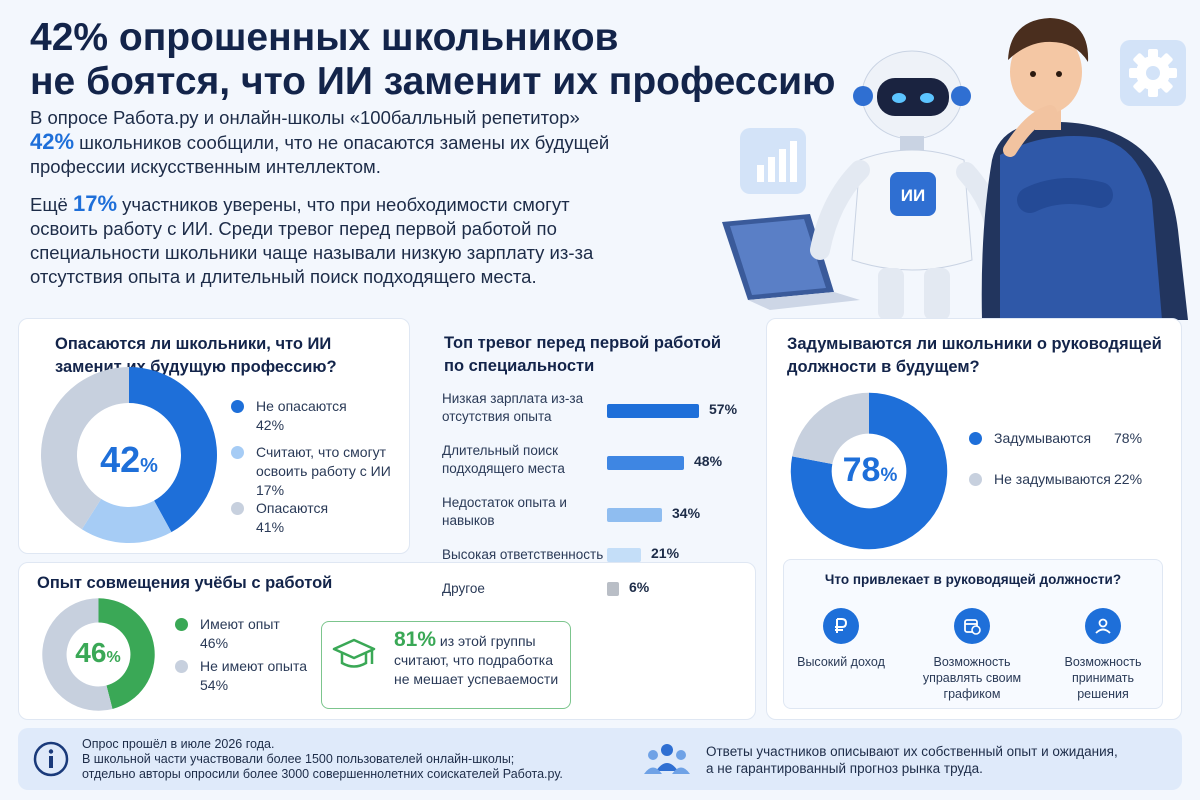 The height and width of the screenshot is (800, 1200). I want to click on people-group-icon, so click(667, 759).